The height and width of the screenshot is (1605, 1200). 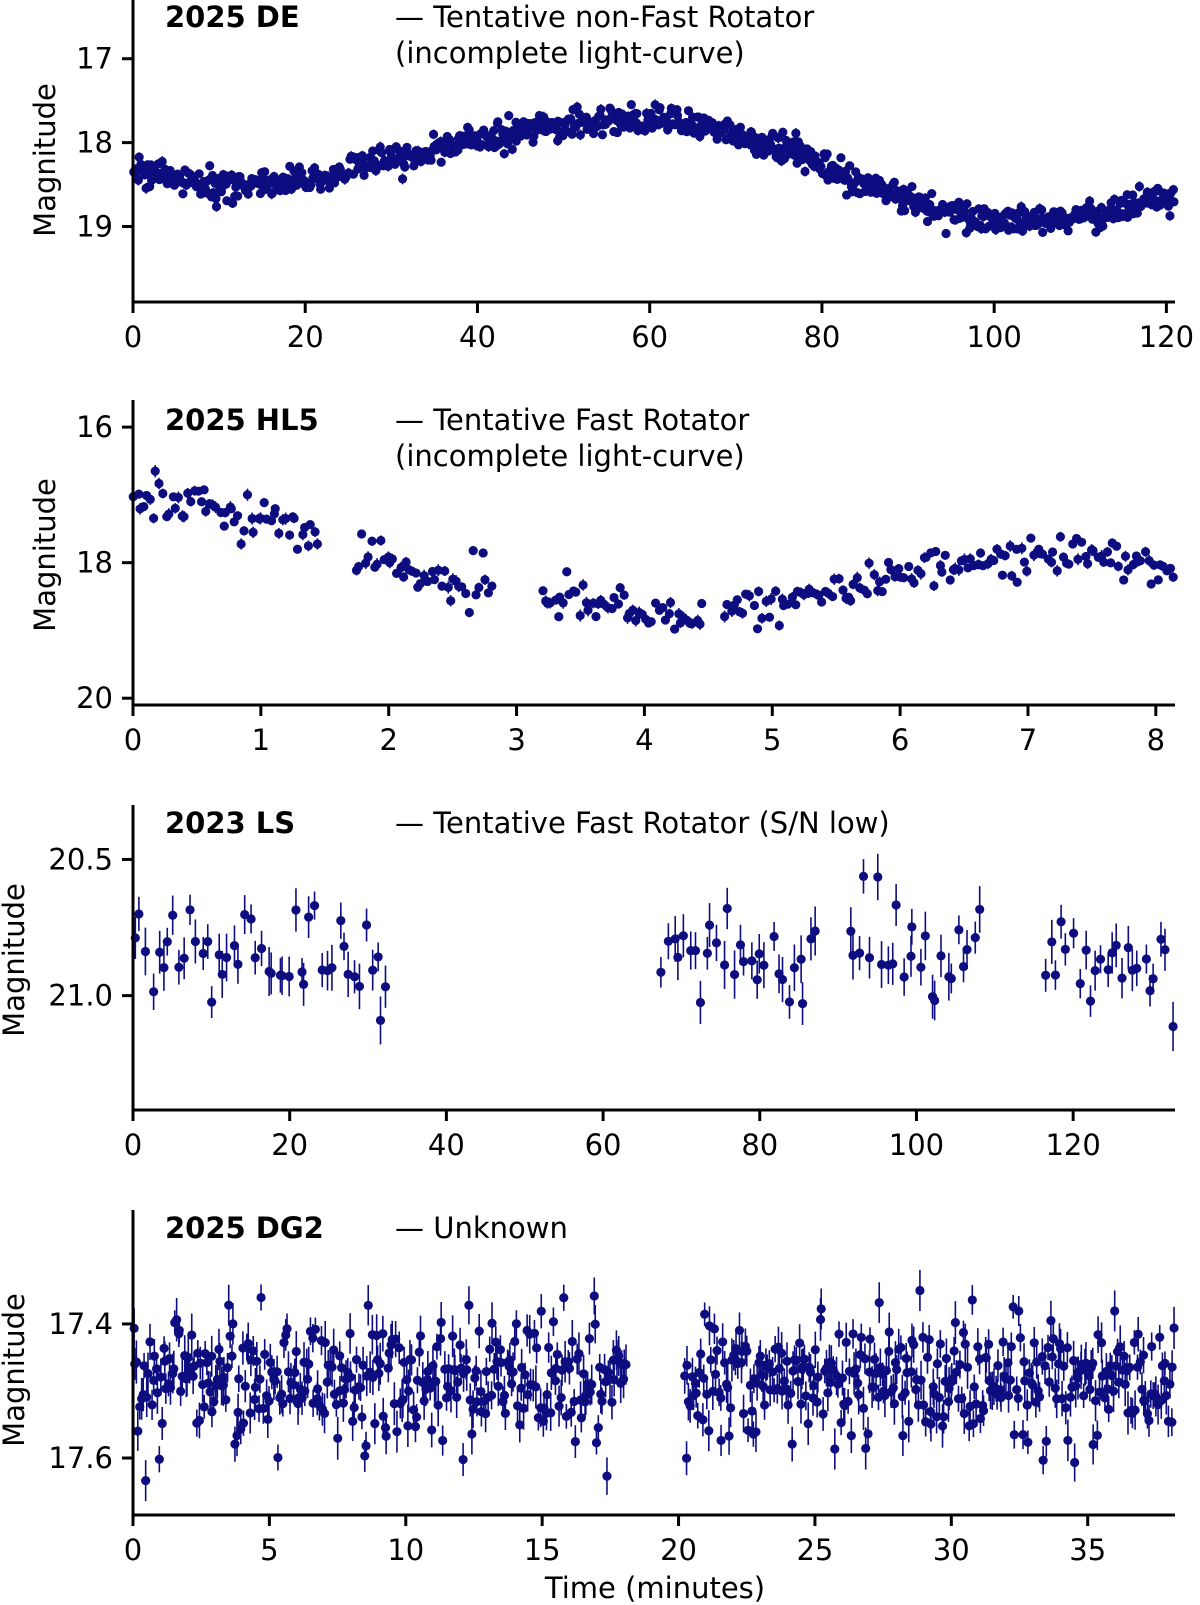 What do you see at coordinates (94, 427) in the screenshot?
I see `y-tick-label: 16` at bounding box center [94, 427].